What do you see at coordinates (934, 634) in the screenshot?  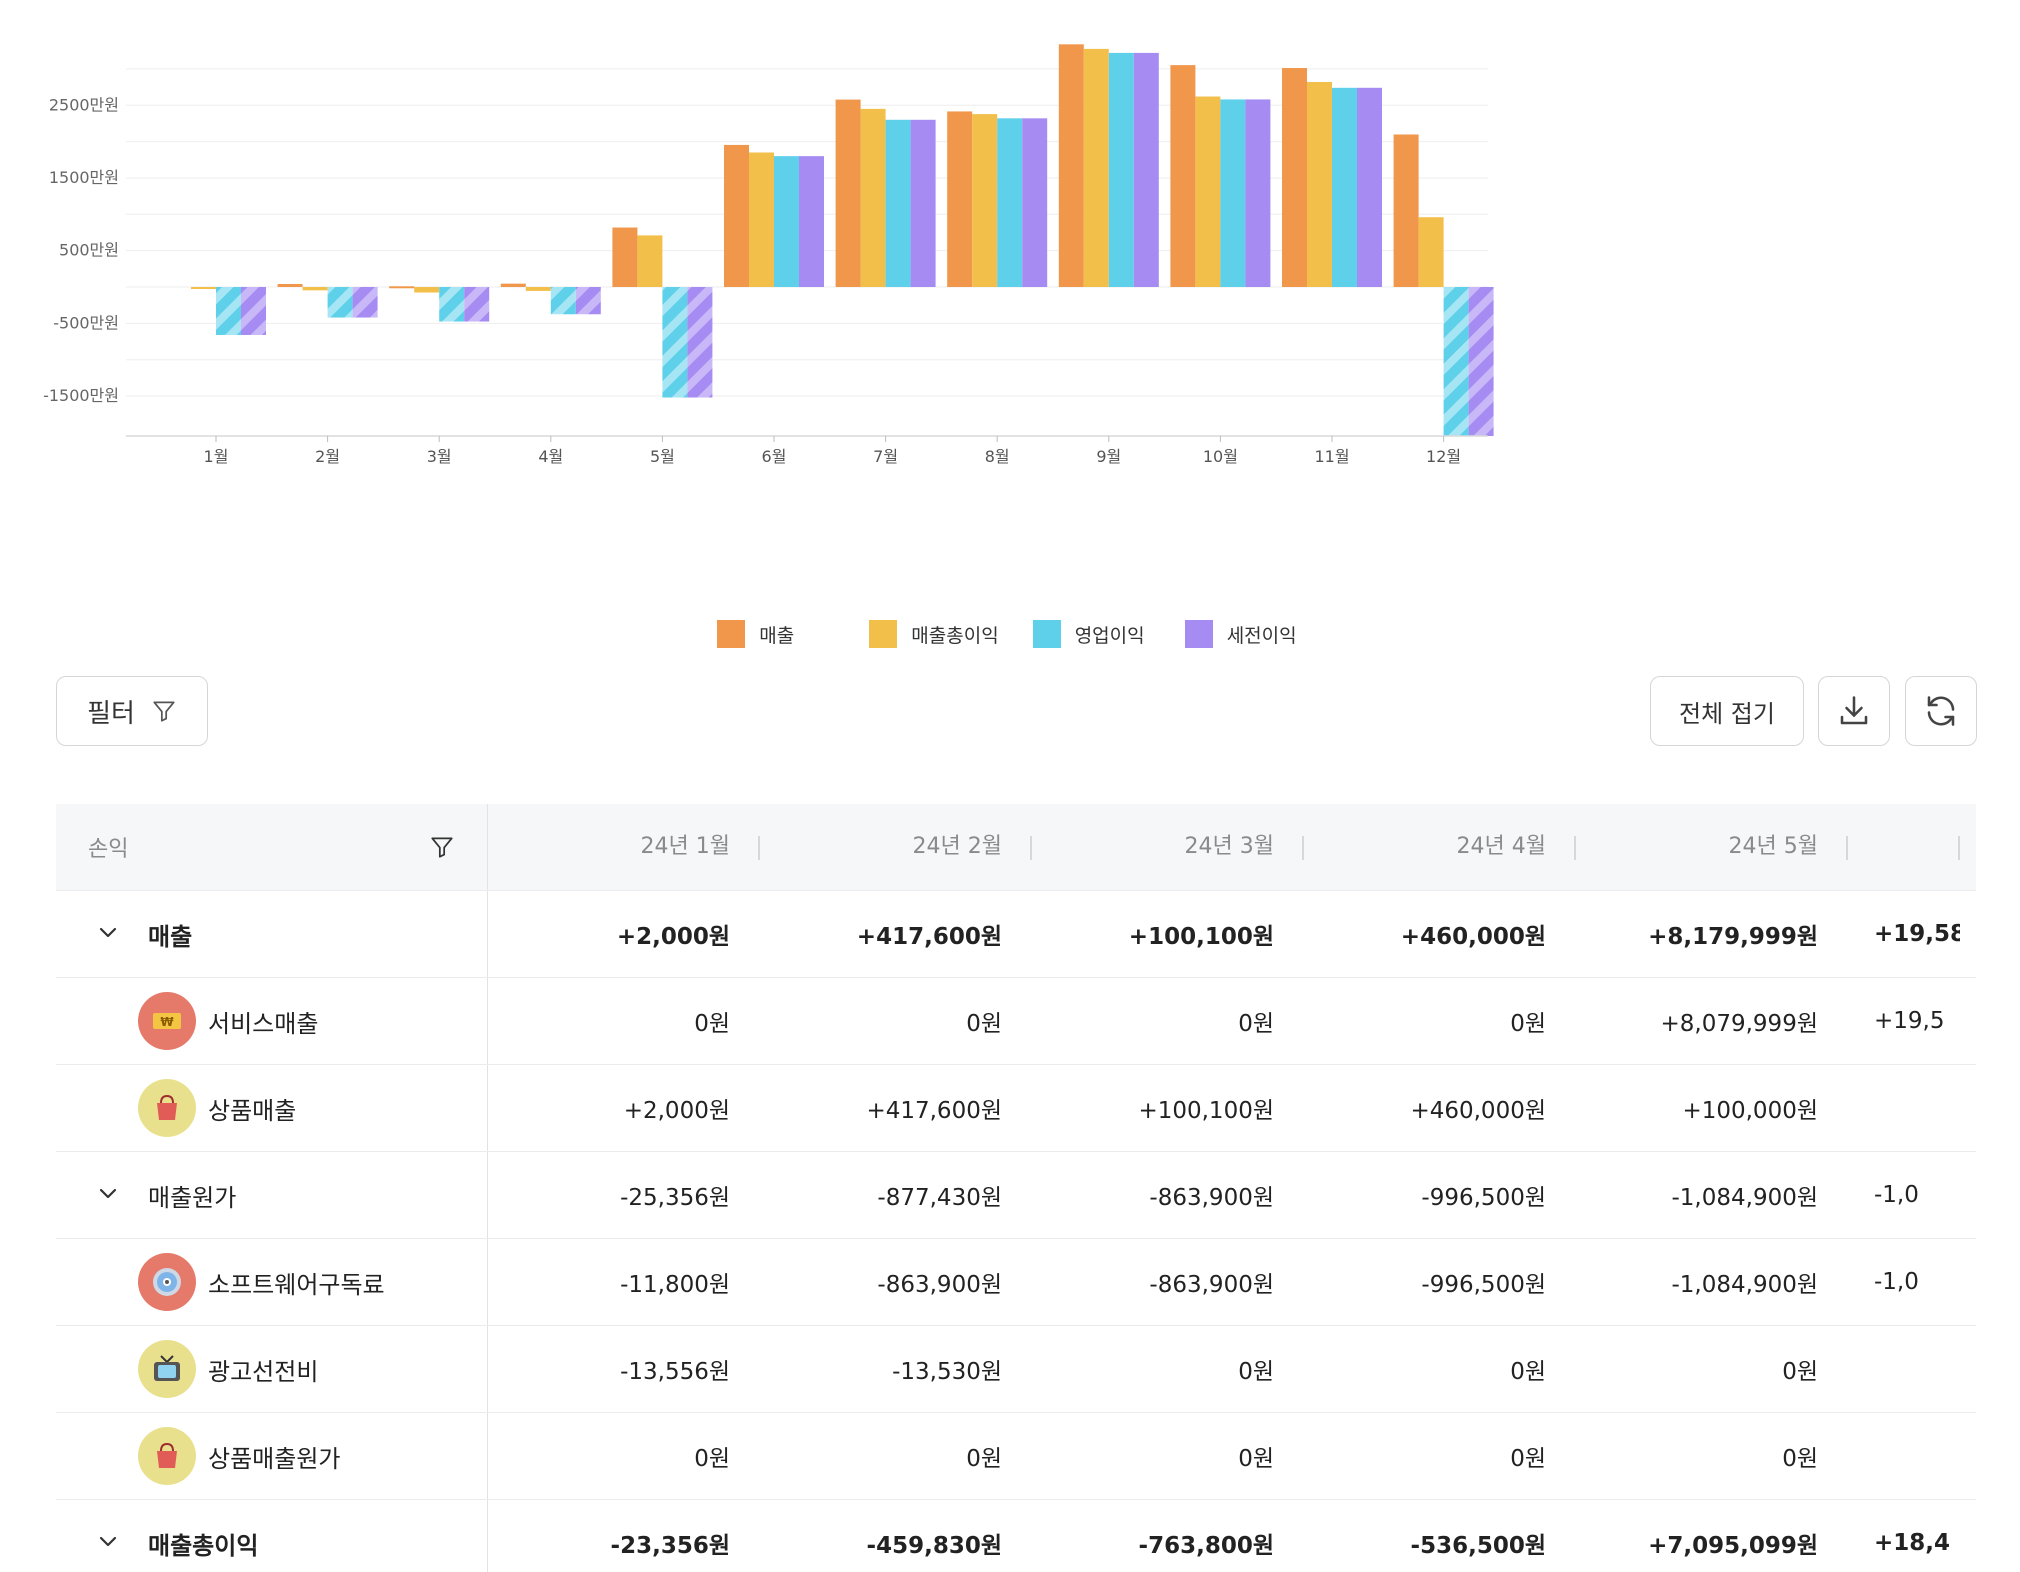 I see `legend-item: 매출총이익` at bounding box center [934, 634].